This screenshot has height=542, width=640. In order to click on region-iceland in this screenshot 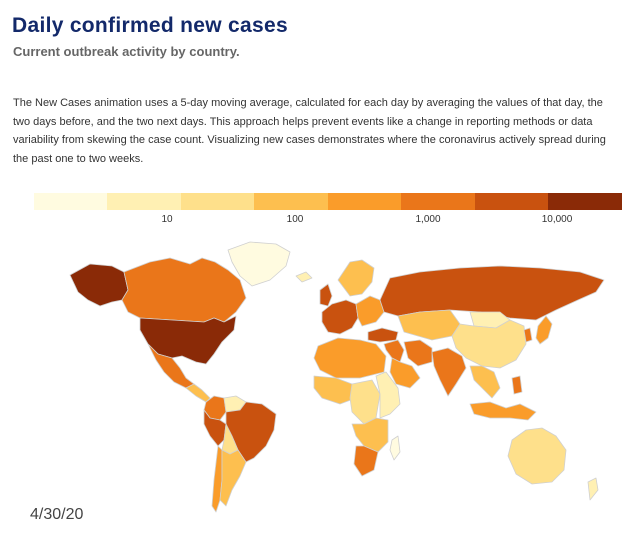, I will do `click(304, 277)`.